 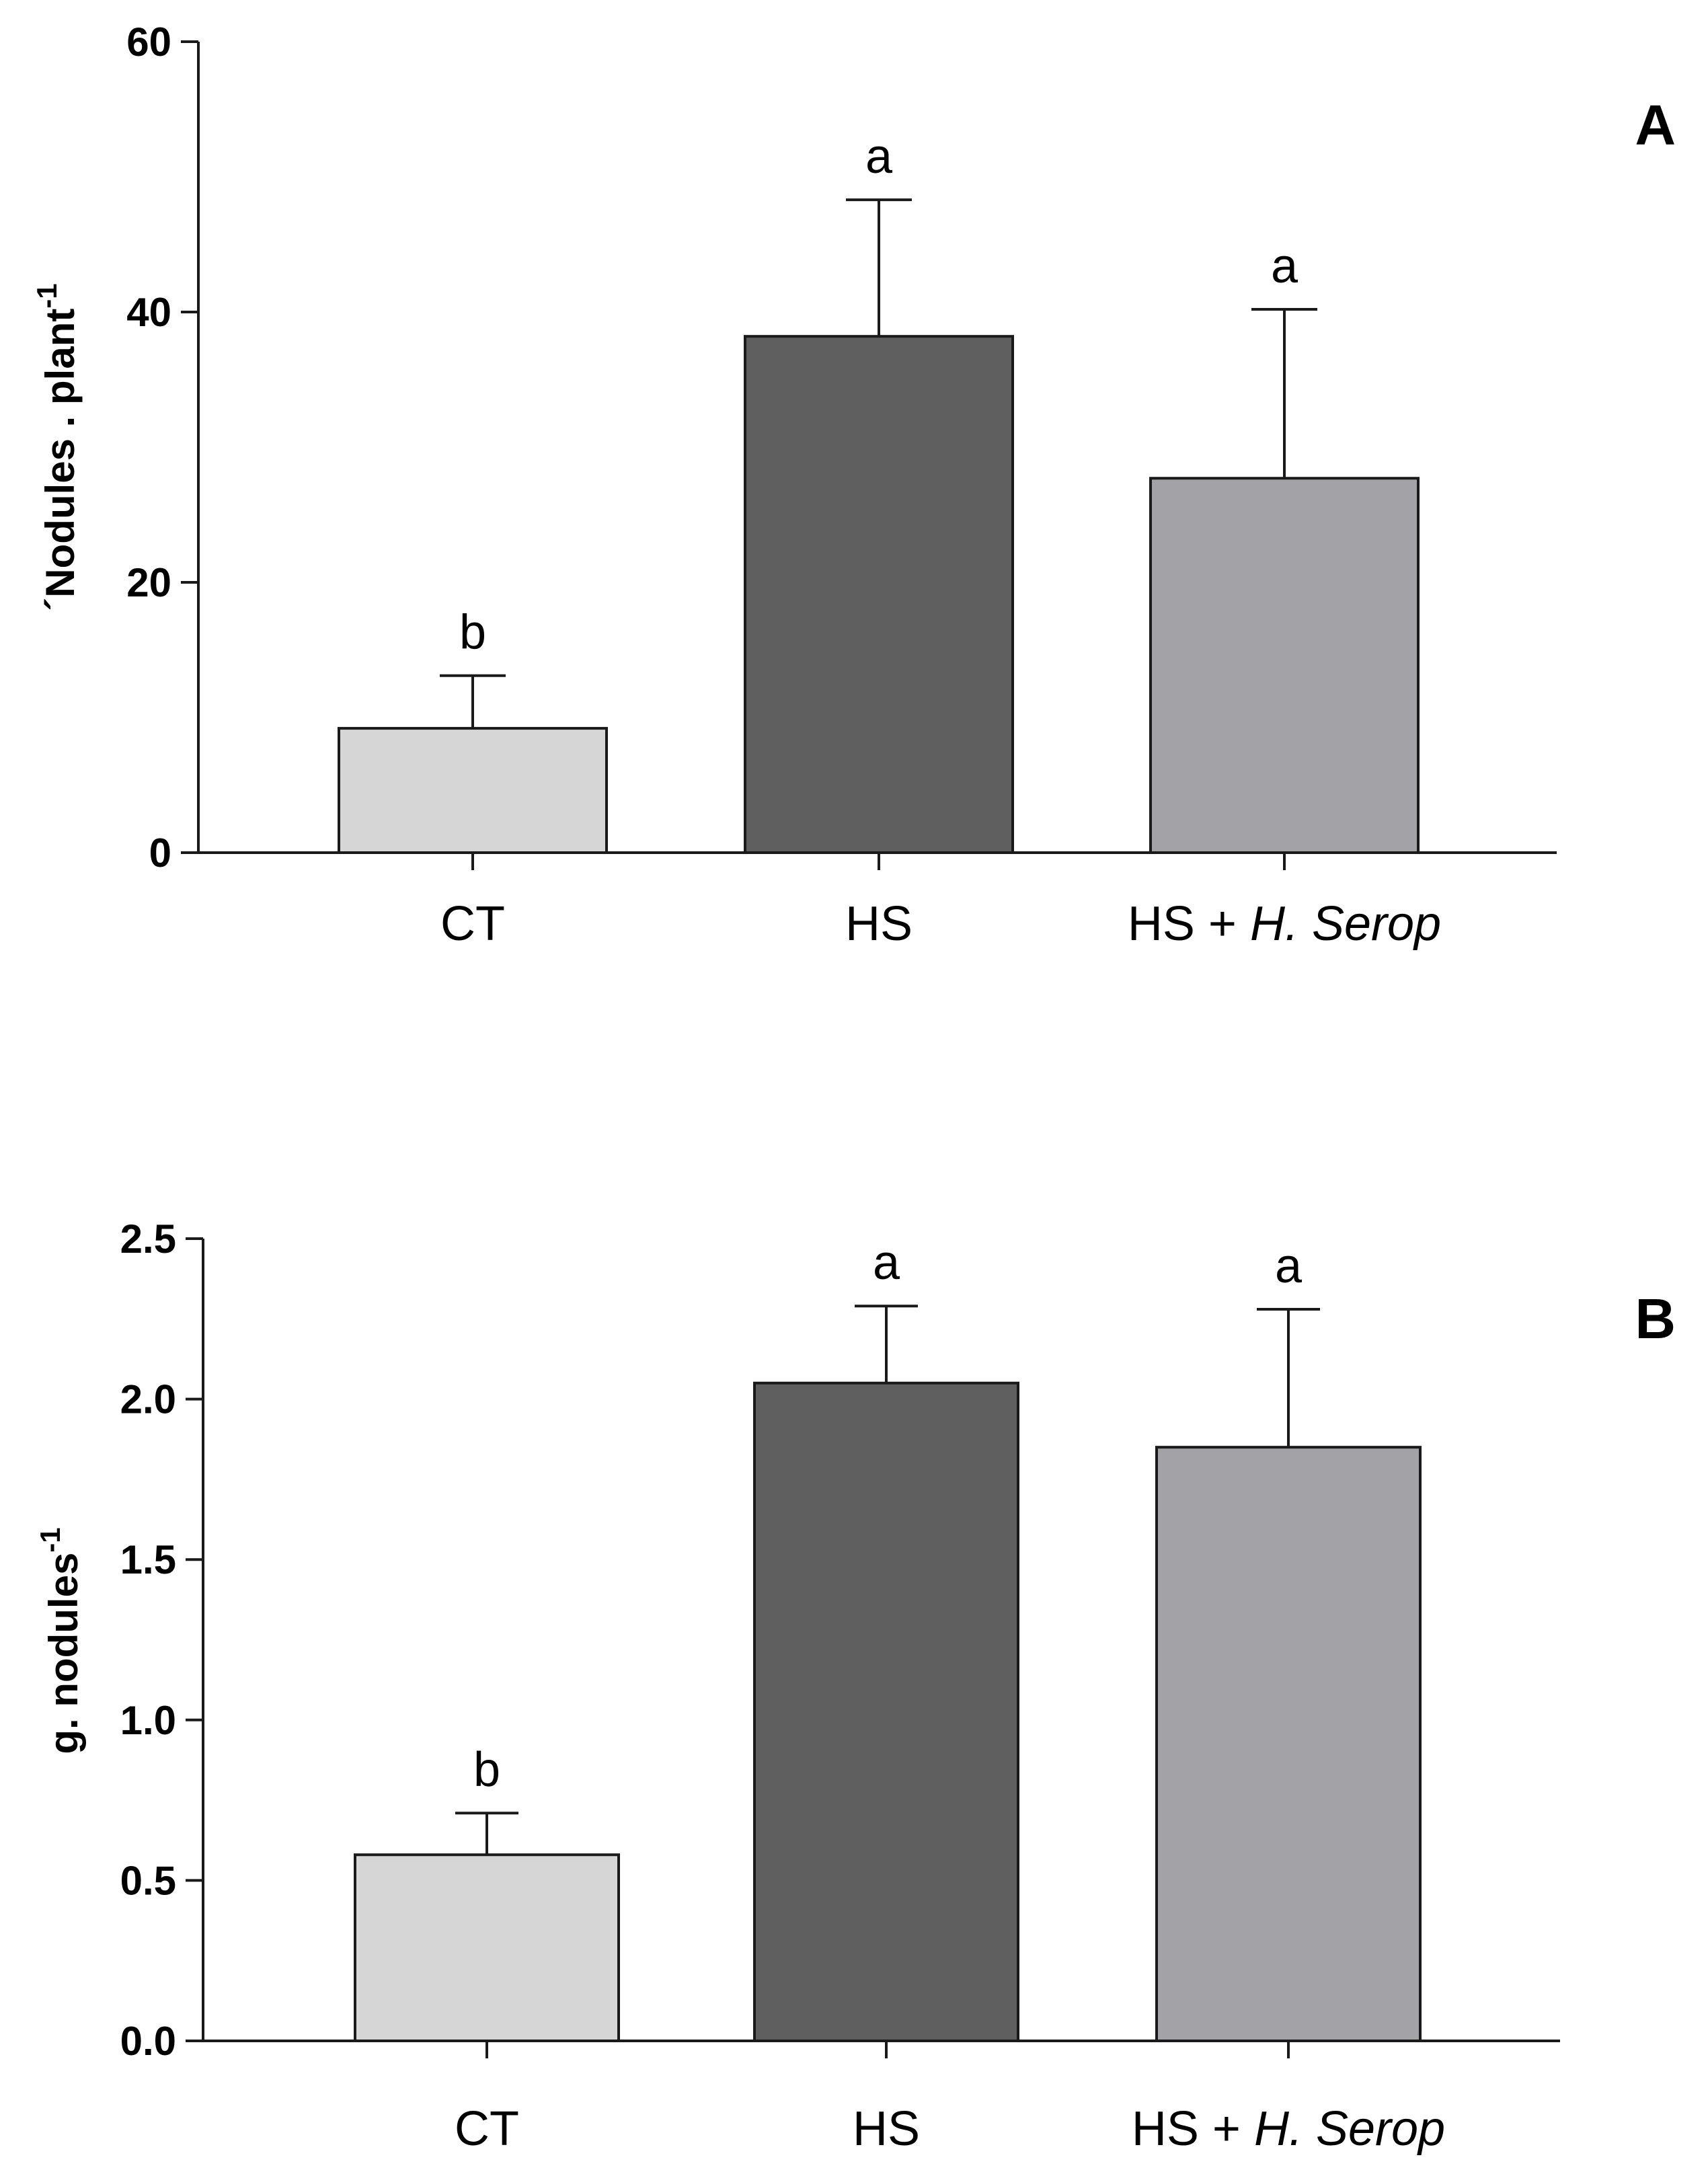 I want to click on panel-b-y-tick-label: 1.0, so click(x=148, y=1720).